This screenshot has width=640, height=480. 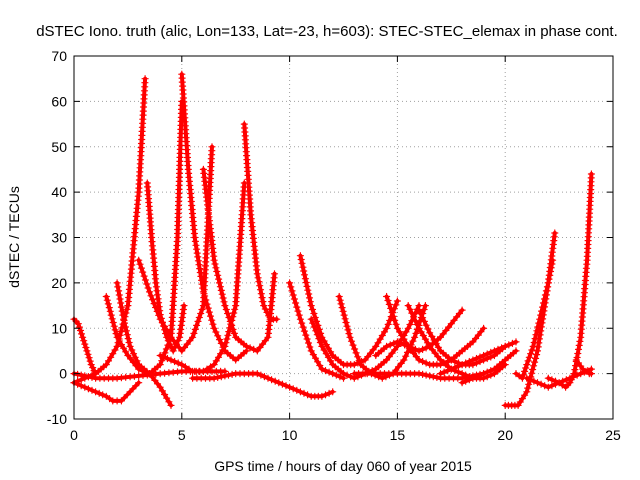 I want to click on y-tick-label: 40, so click(x=59, y=192).